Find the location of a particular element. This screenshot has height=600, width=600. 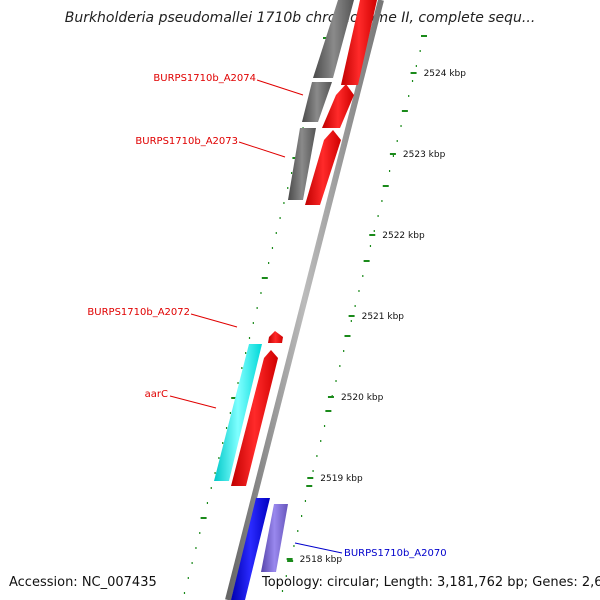

leader-line-aarc is located at coordinates (193, 402).